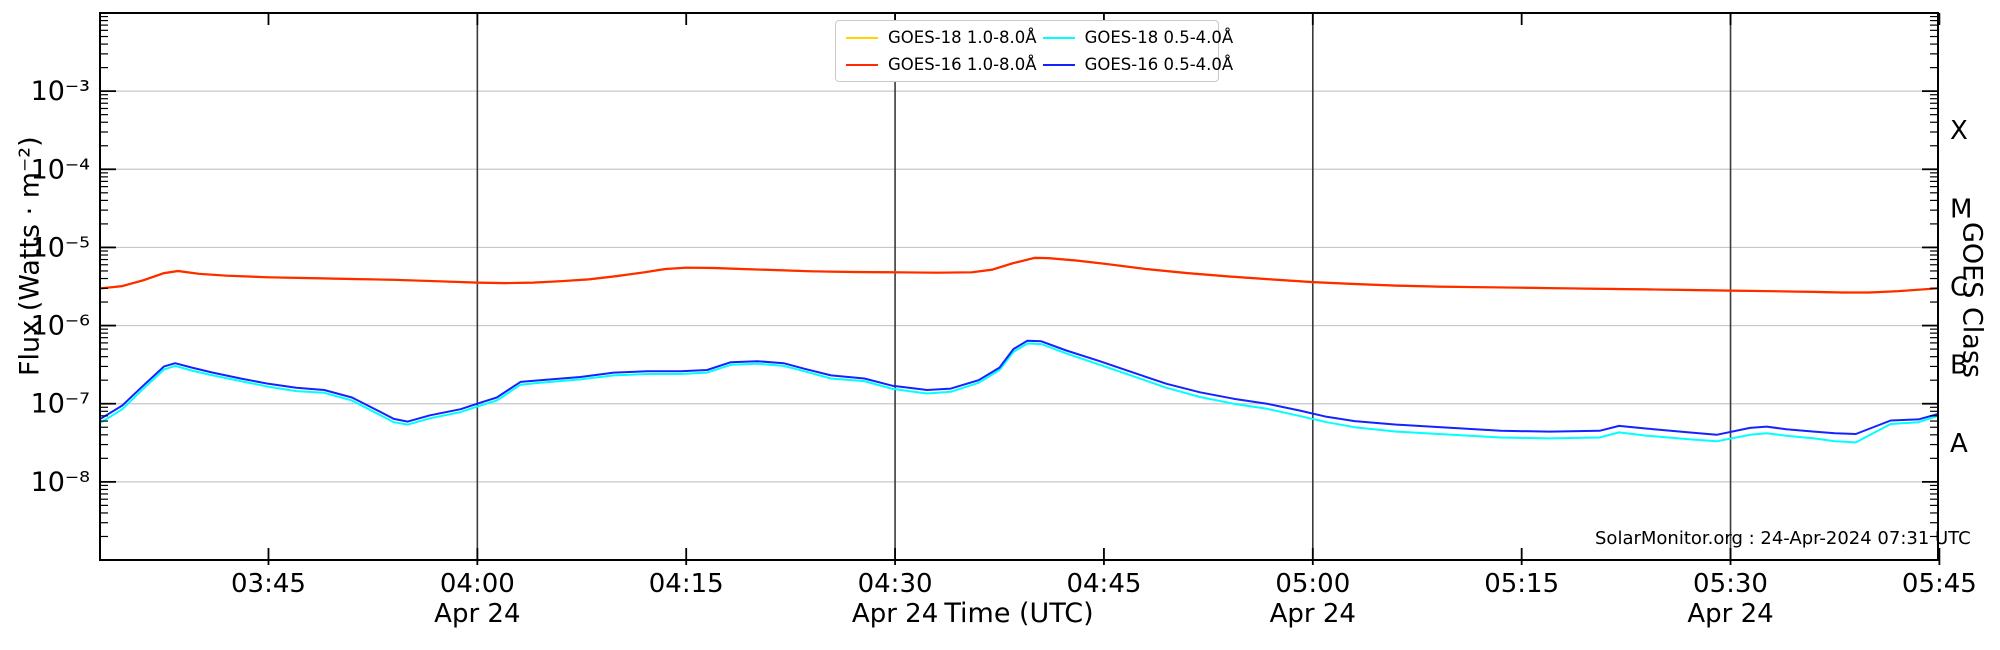  I want to click on goes-class-letter: C, so click(1959, 288).